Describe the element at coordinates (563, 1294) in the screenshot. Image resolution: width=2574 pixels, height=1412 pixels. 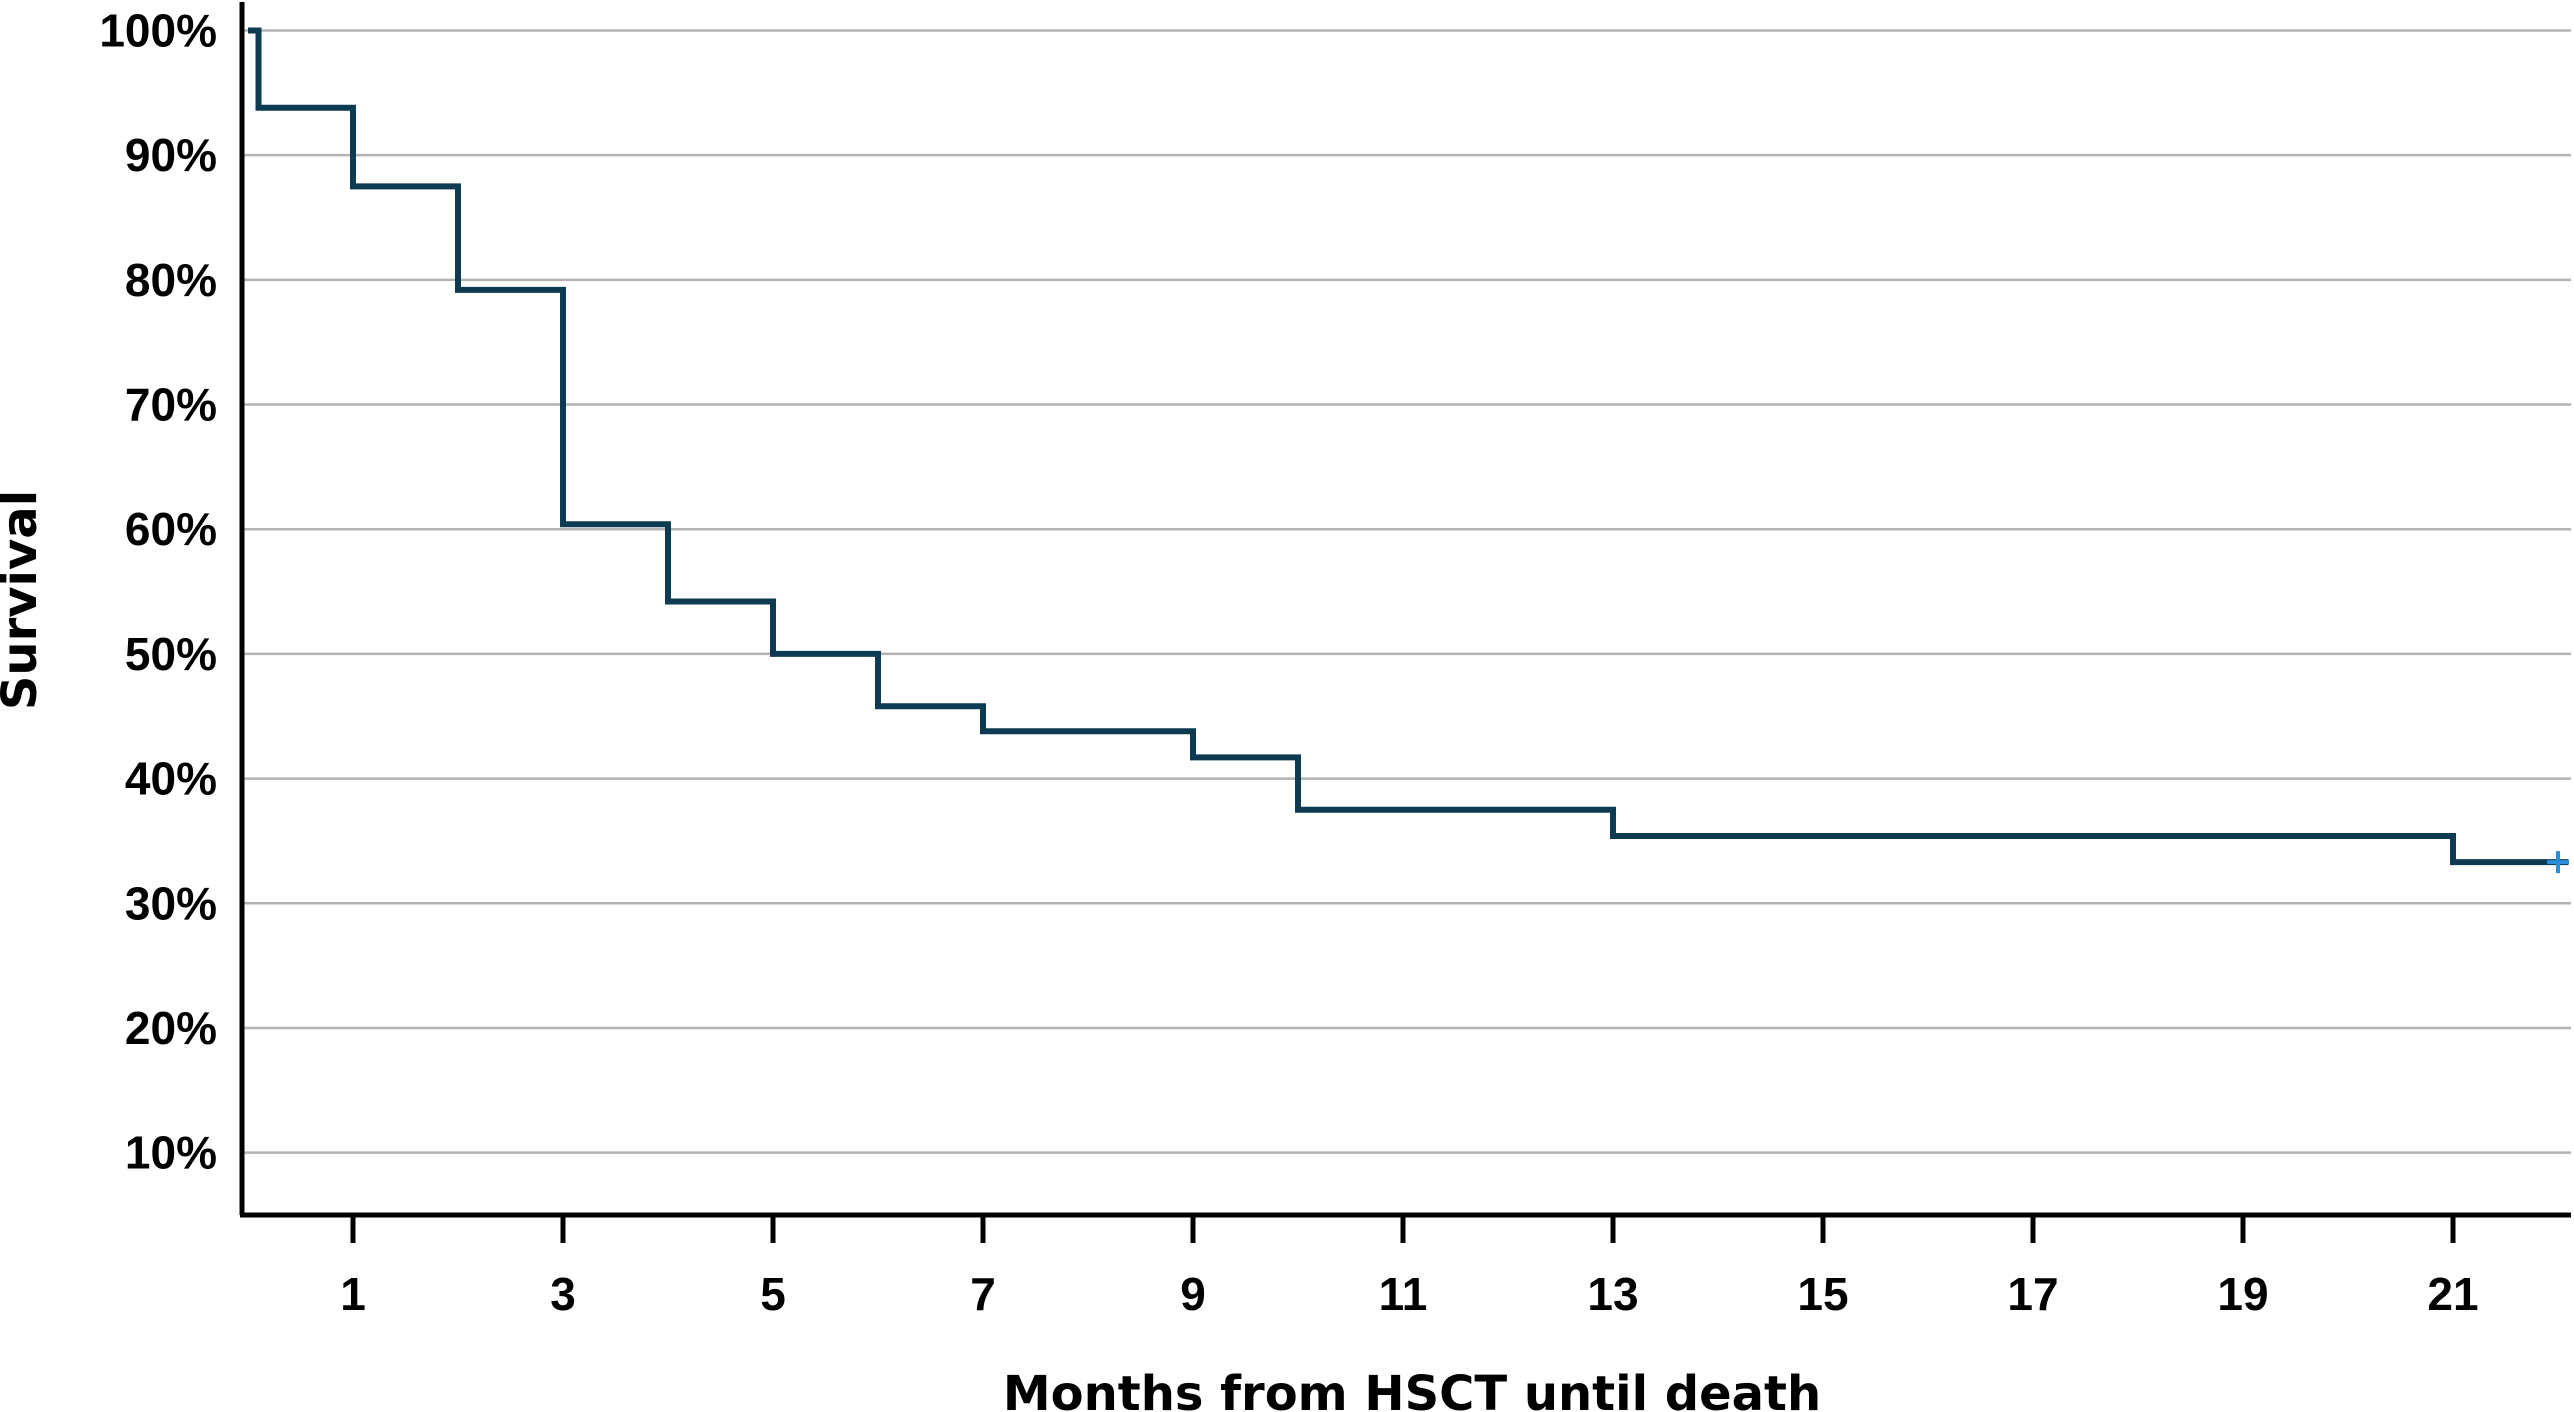
I see `x-tick-label: 3` at that location.